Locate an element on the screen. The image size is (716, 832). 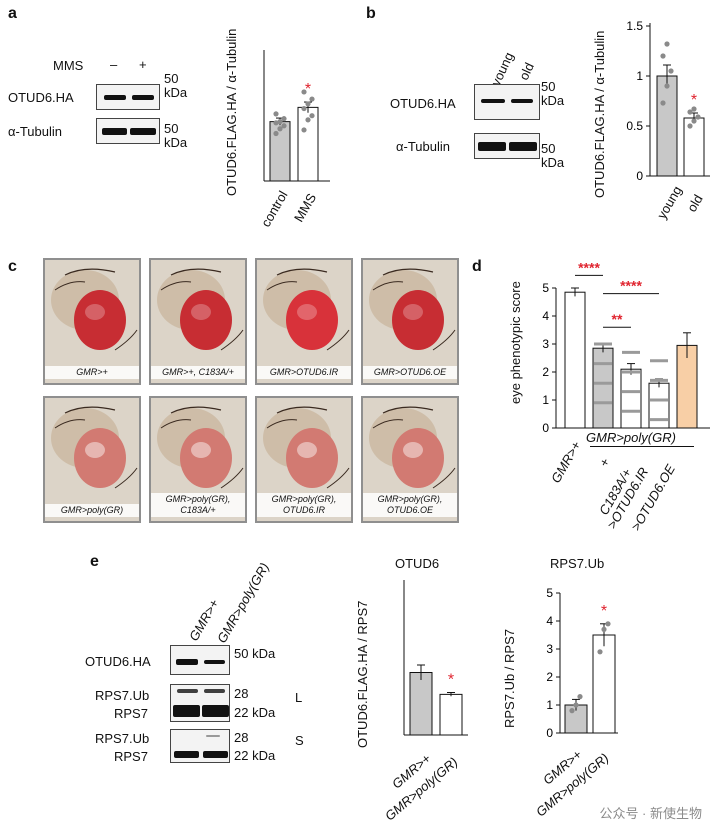
blot-a-tubulin is located at coordinates (128, 131).